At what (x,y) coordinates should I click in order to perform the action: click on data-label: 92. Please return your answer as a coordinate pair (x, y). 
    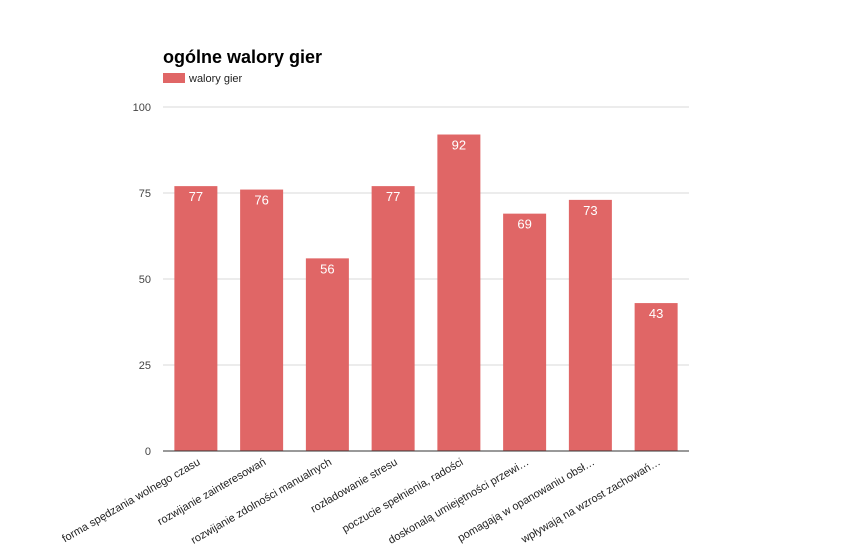
    Looking at the image, I should click on (459, 145).